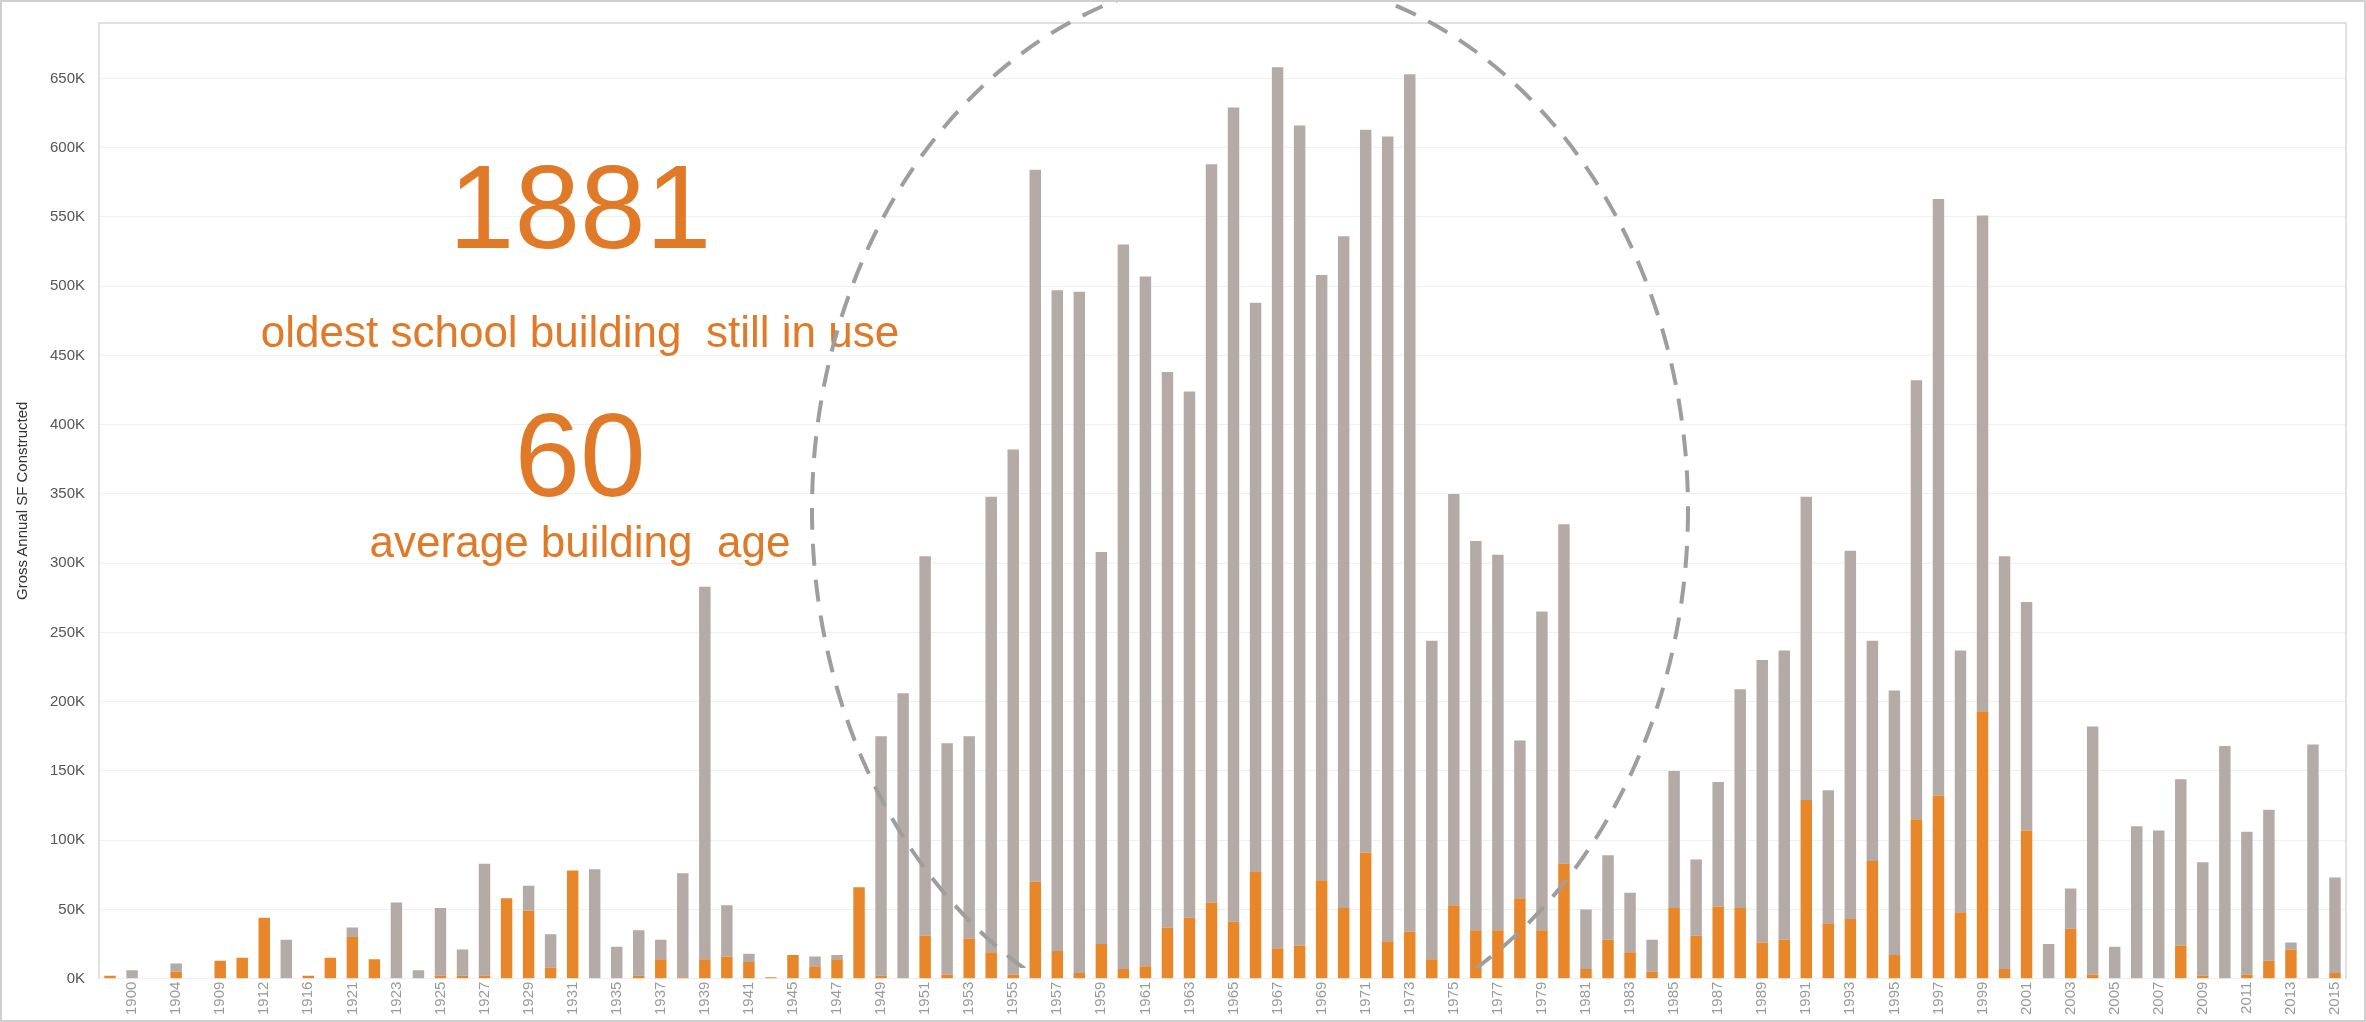  What do you see at coordinates (792, 998) in the screenshot?
I see `x-tick-label: 1945` at bounding box center [792, 998].